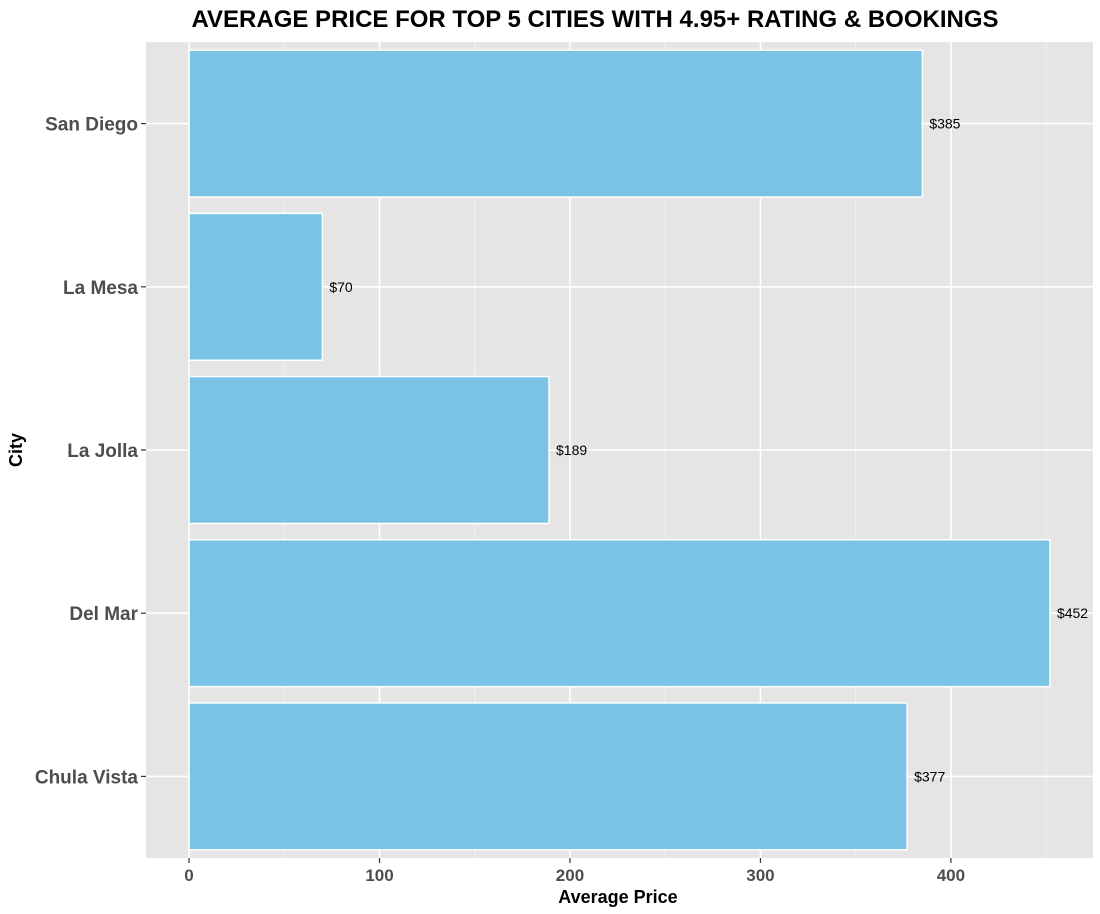 This screenshot has width=1100, height=914. What do you see at coordinates (556, 123) in the screenshot?
I see `bar-san-diego` at bounding box center [556, 123].